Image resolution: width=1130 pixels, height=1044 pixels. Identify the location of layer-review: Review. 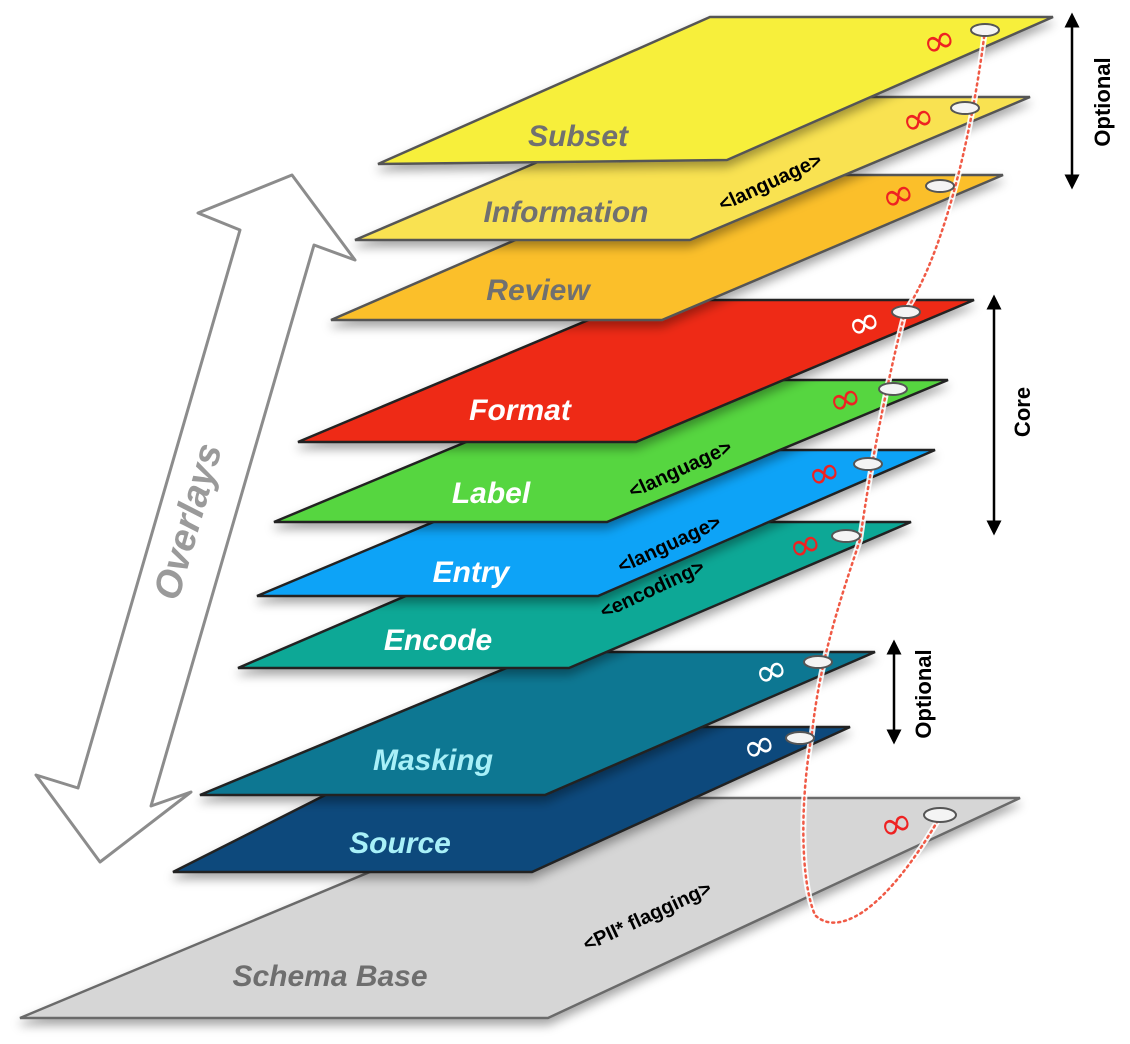
(667, 247).